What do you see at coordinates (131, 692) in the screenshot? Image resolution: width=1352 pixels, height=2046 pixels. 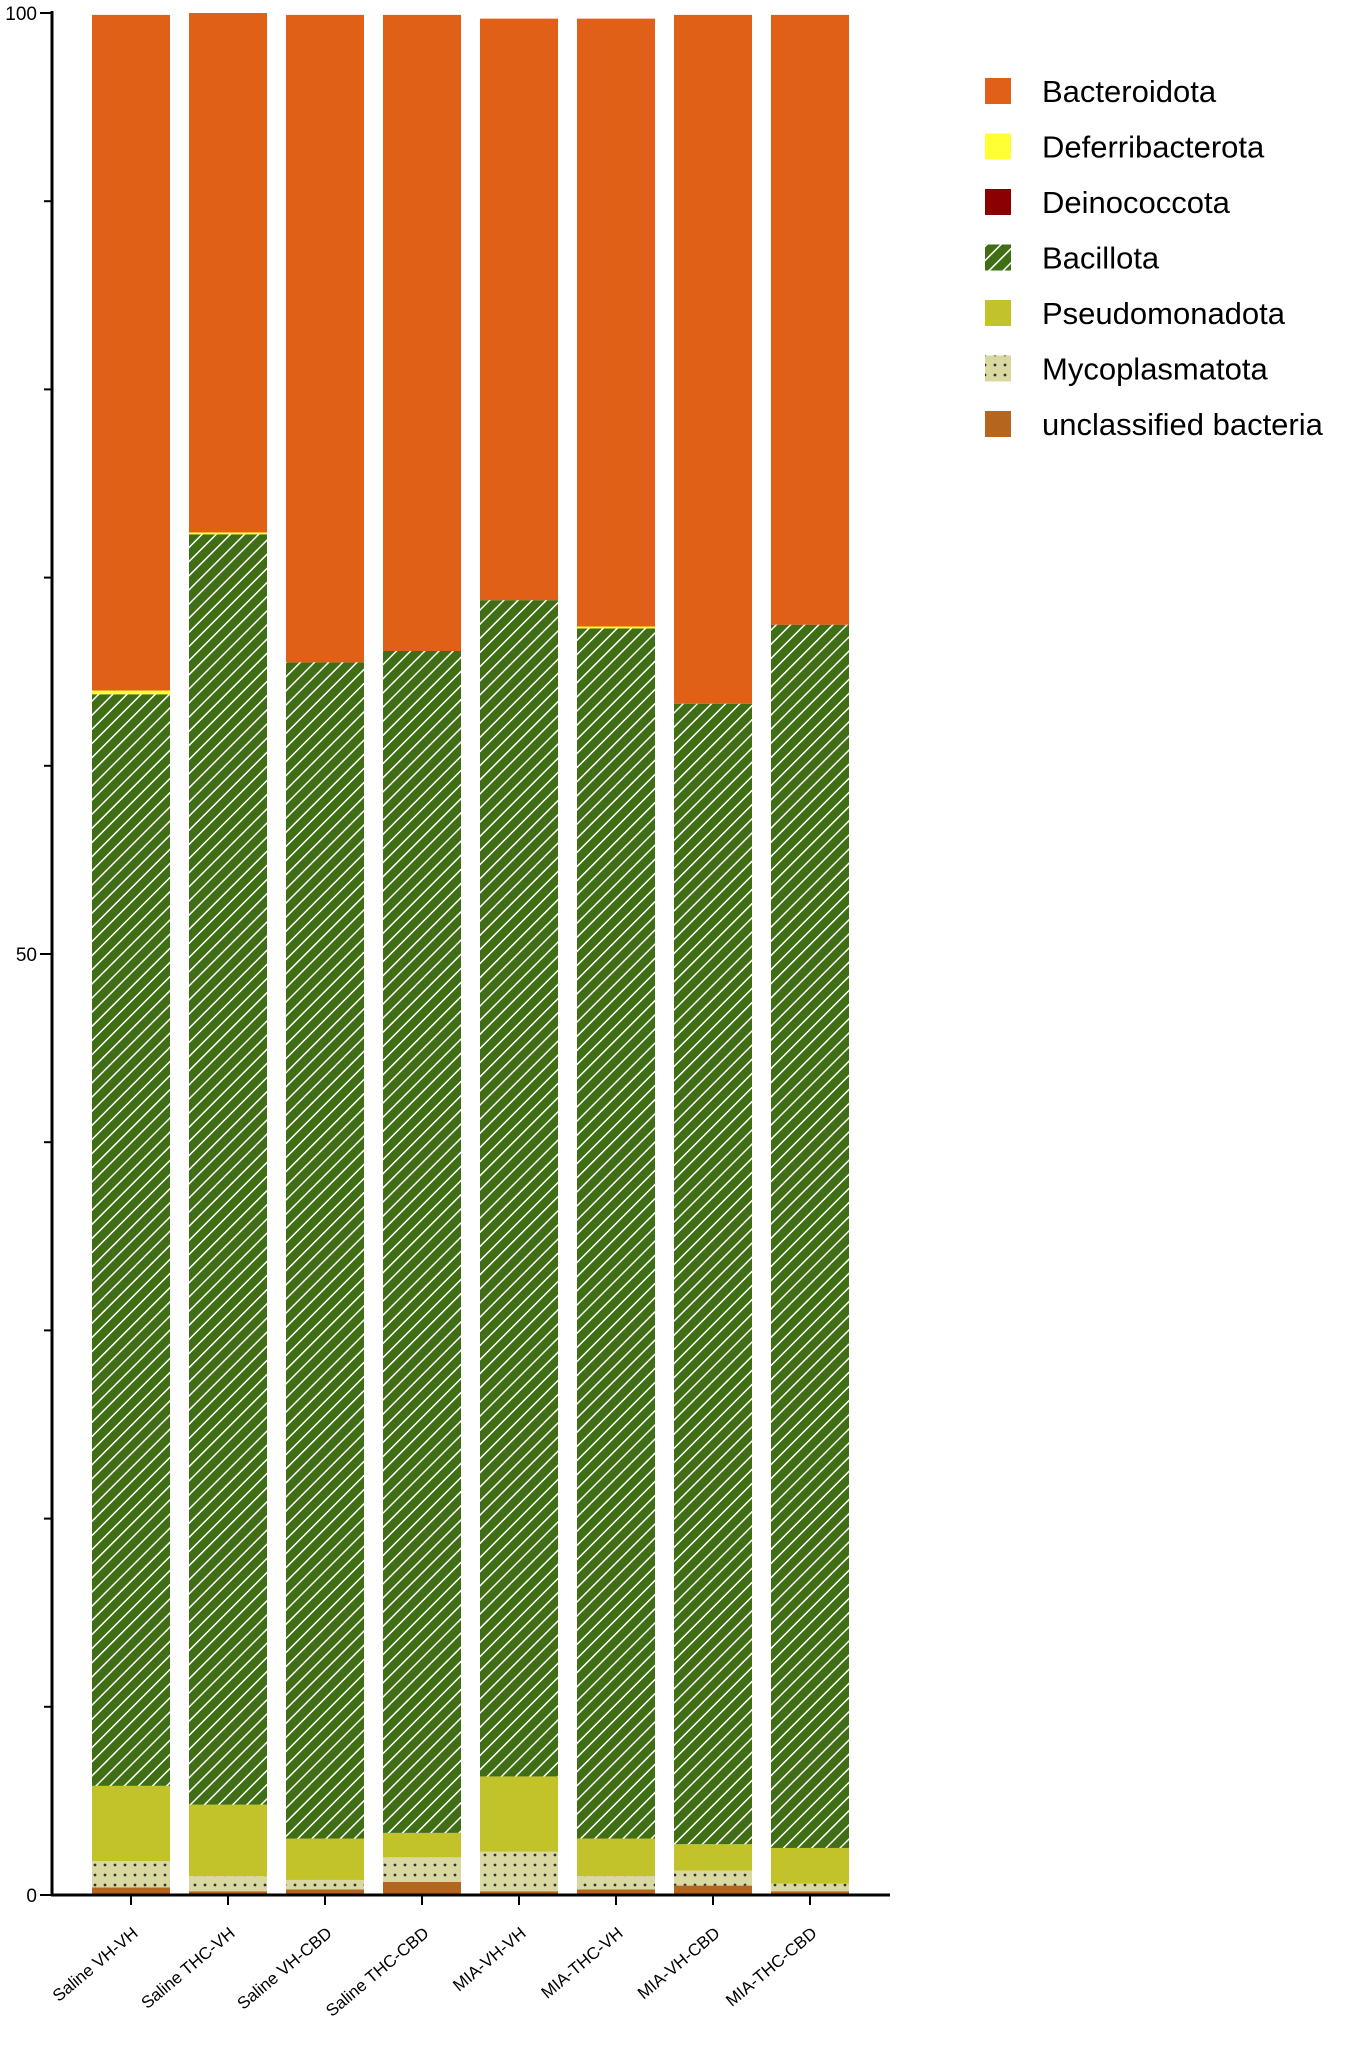 I see `segment-deferribacterota-saline-vh-vh` at bounding box center [131, 692].